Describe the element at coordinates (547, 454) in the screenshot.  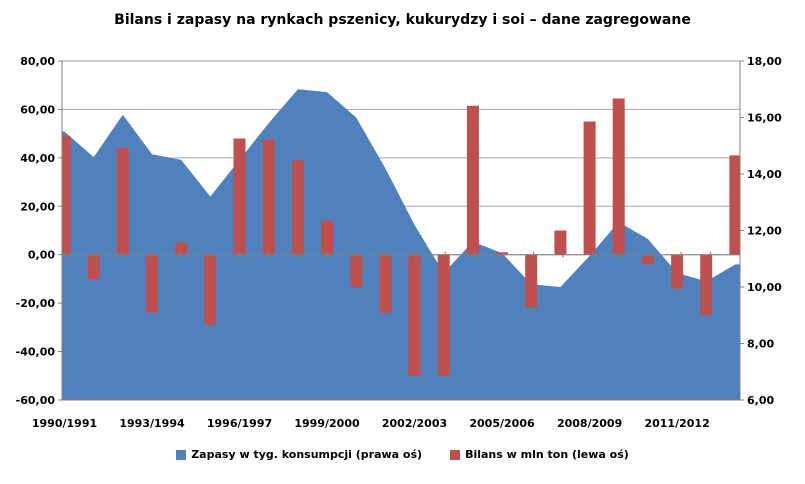
I see `legend-label-balance: Bilans w mln ton (lewa oś)` at that location.